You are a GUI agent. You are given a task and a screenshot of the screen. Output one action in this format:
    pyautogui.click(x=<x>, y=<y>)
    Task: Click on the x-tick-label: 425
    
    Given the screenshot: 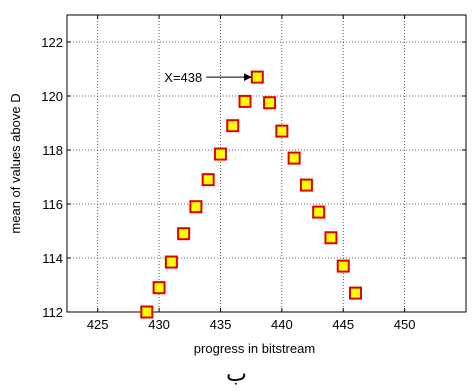 What is the action you would take?
    pyautogui.click(x=98, y=324)
    